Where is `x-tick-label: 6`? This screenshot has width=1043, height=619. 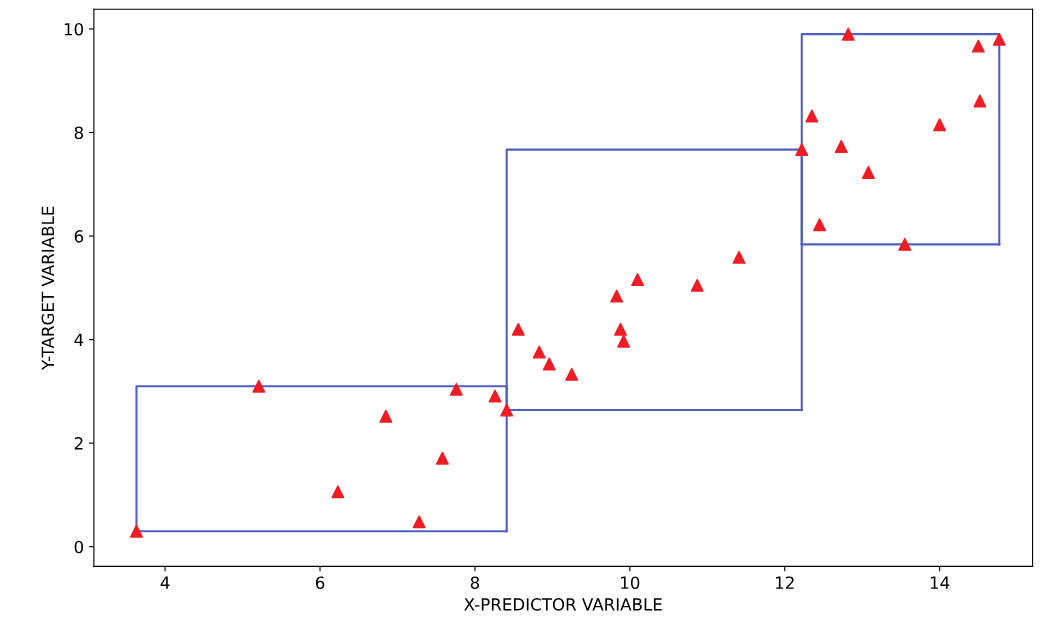 x-tick-label: 6 is located at coordinates (320, 583).